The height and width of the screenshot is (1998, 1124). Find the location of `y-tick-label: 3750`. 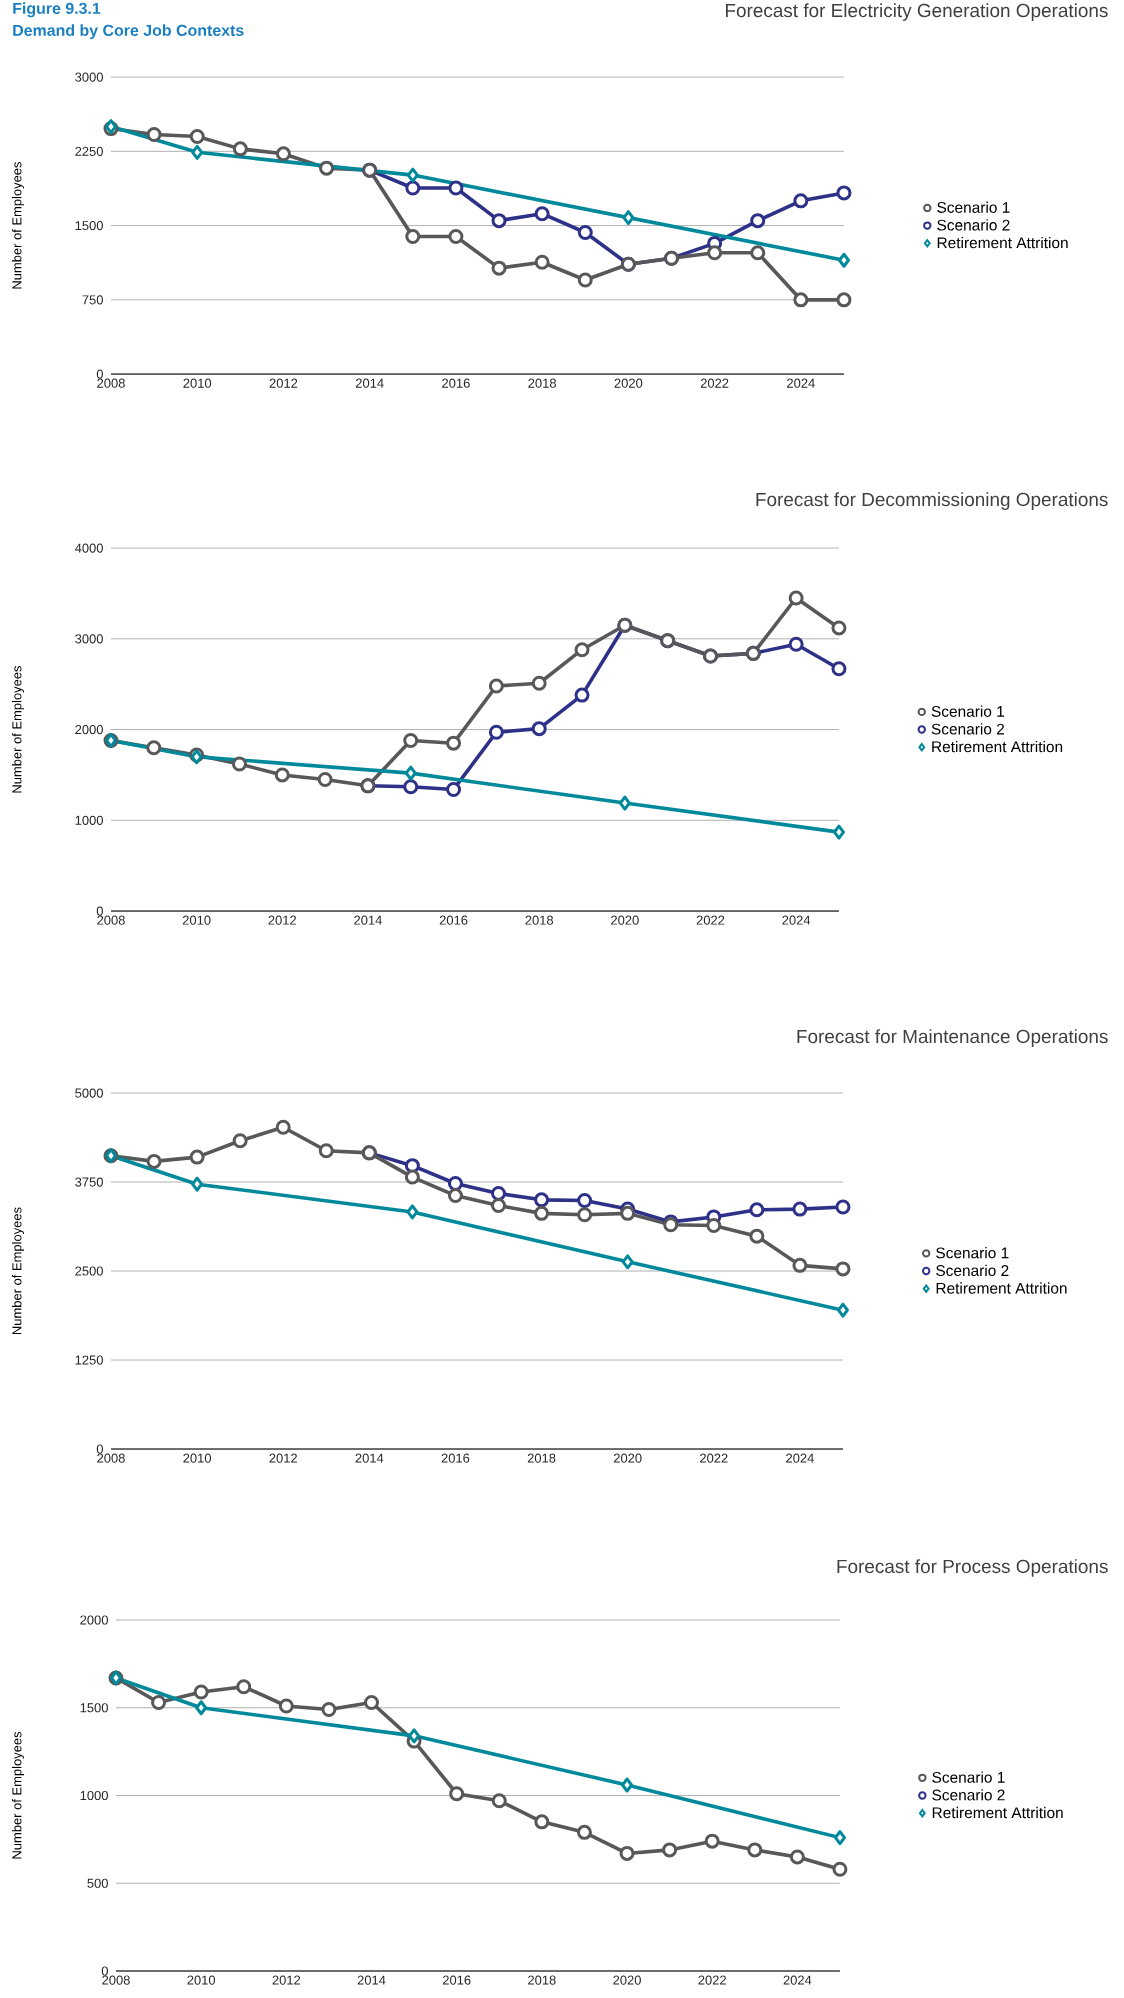

y-tick-label: 3750 is located at coordinates (89, 1182).